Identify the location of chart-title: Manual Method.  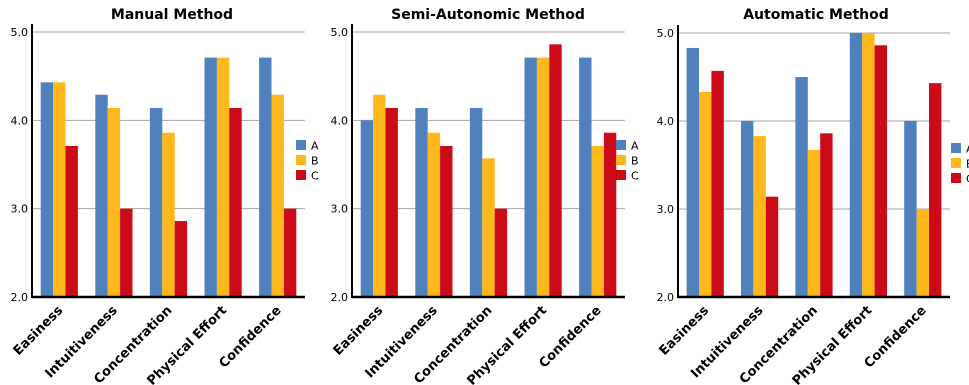
(172, 15).